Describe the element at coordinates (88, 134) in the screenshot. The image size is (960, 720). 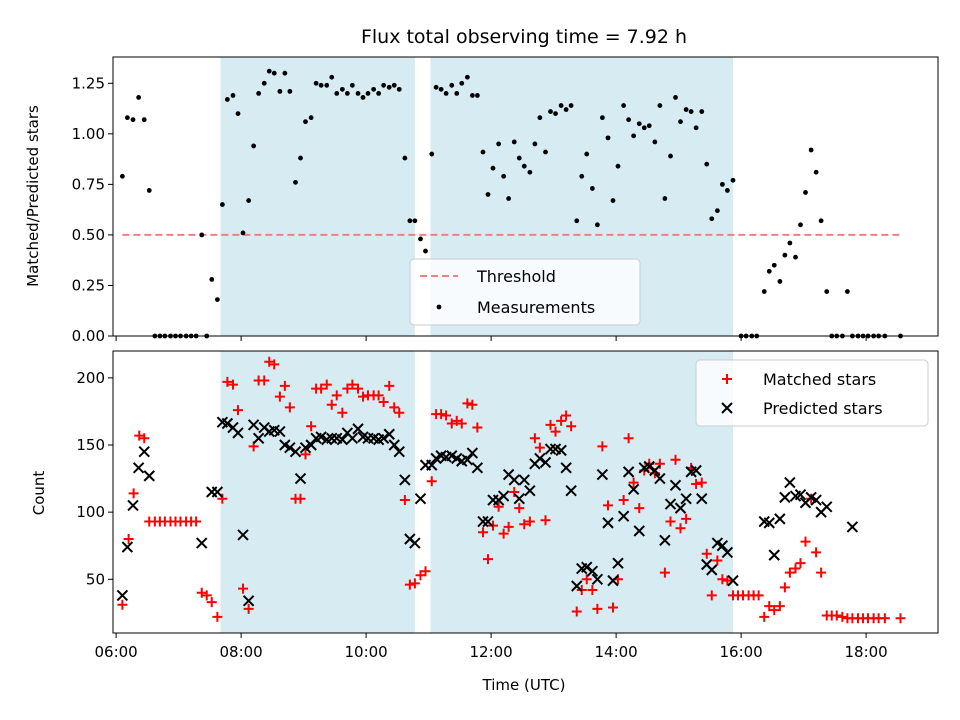
I see `y-tick-label: 1.00` at that location.